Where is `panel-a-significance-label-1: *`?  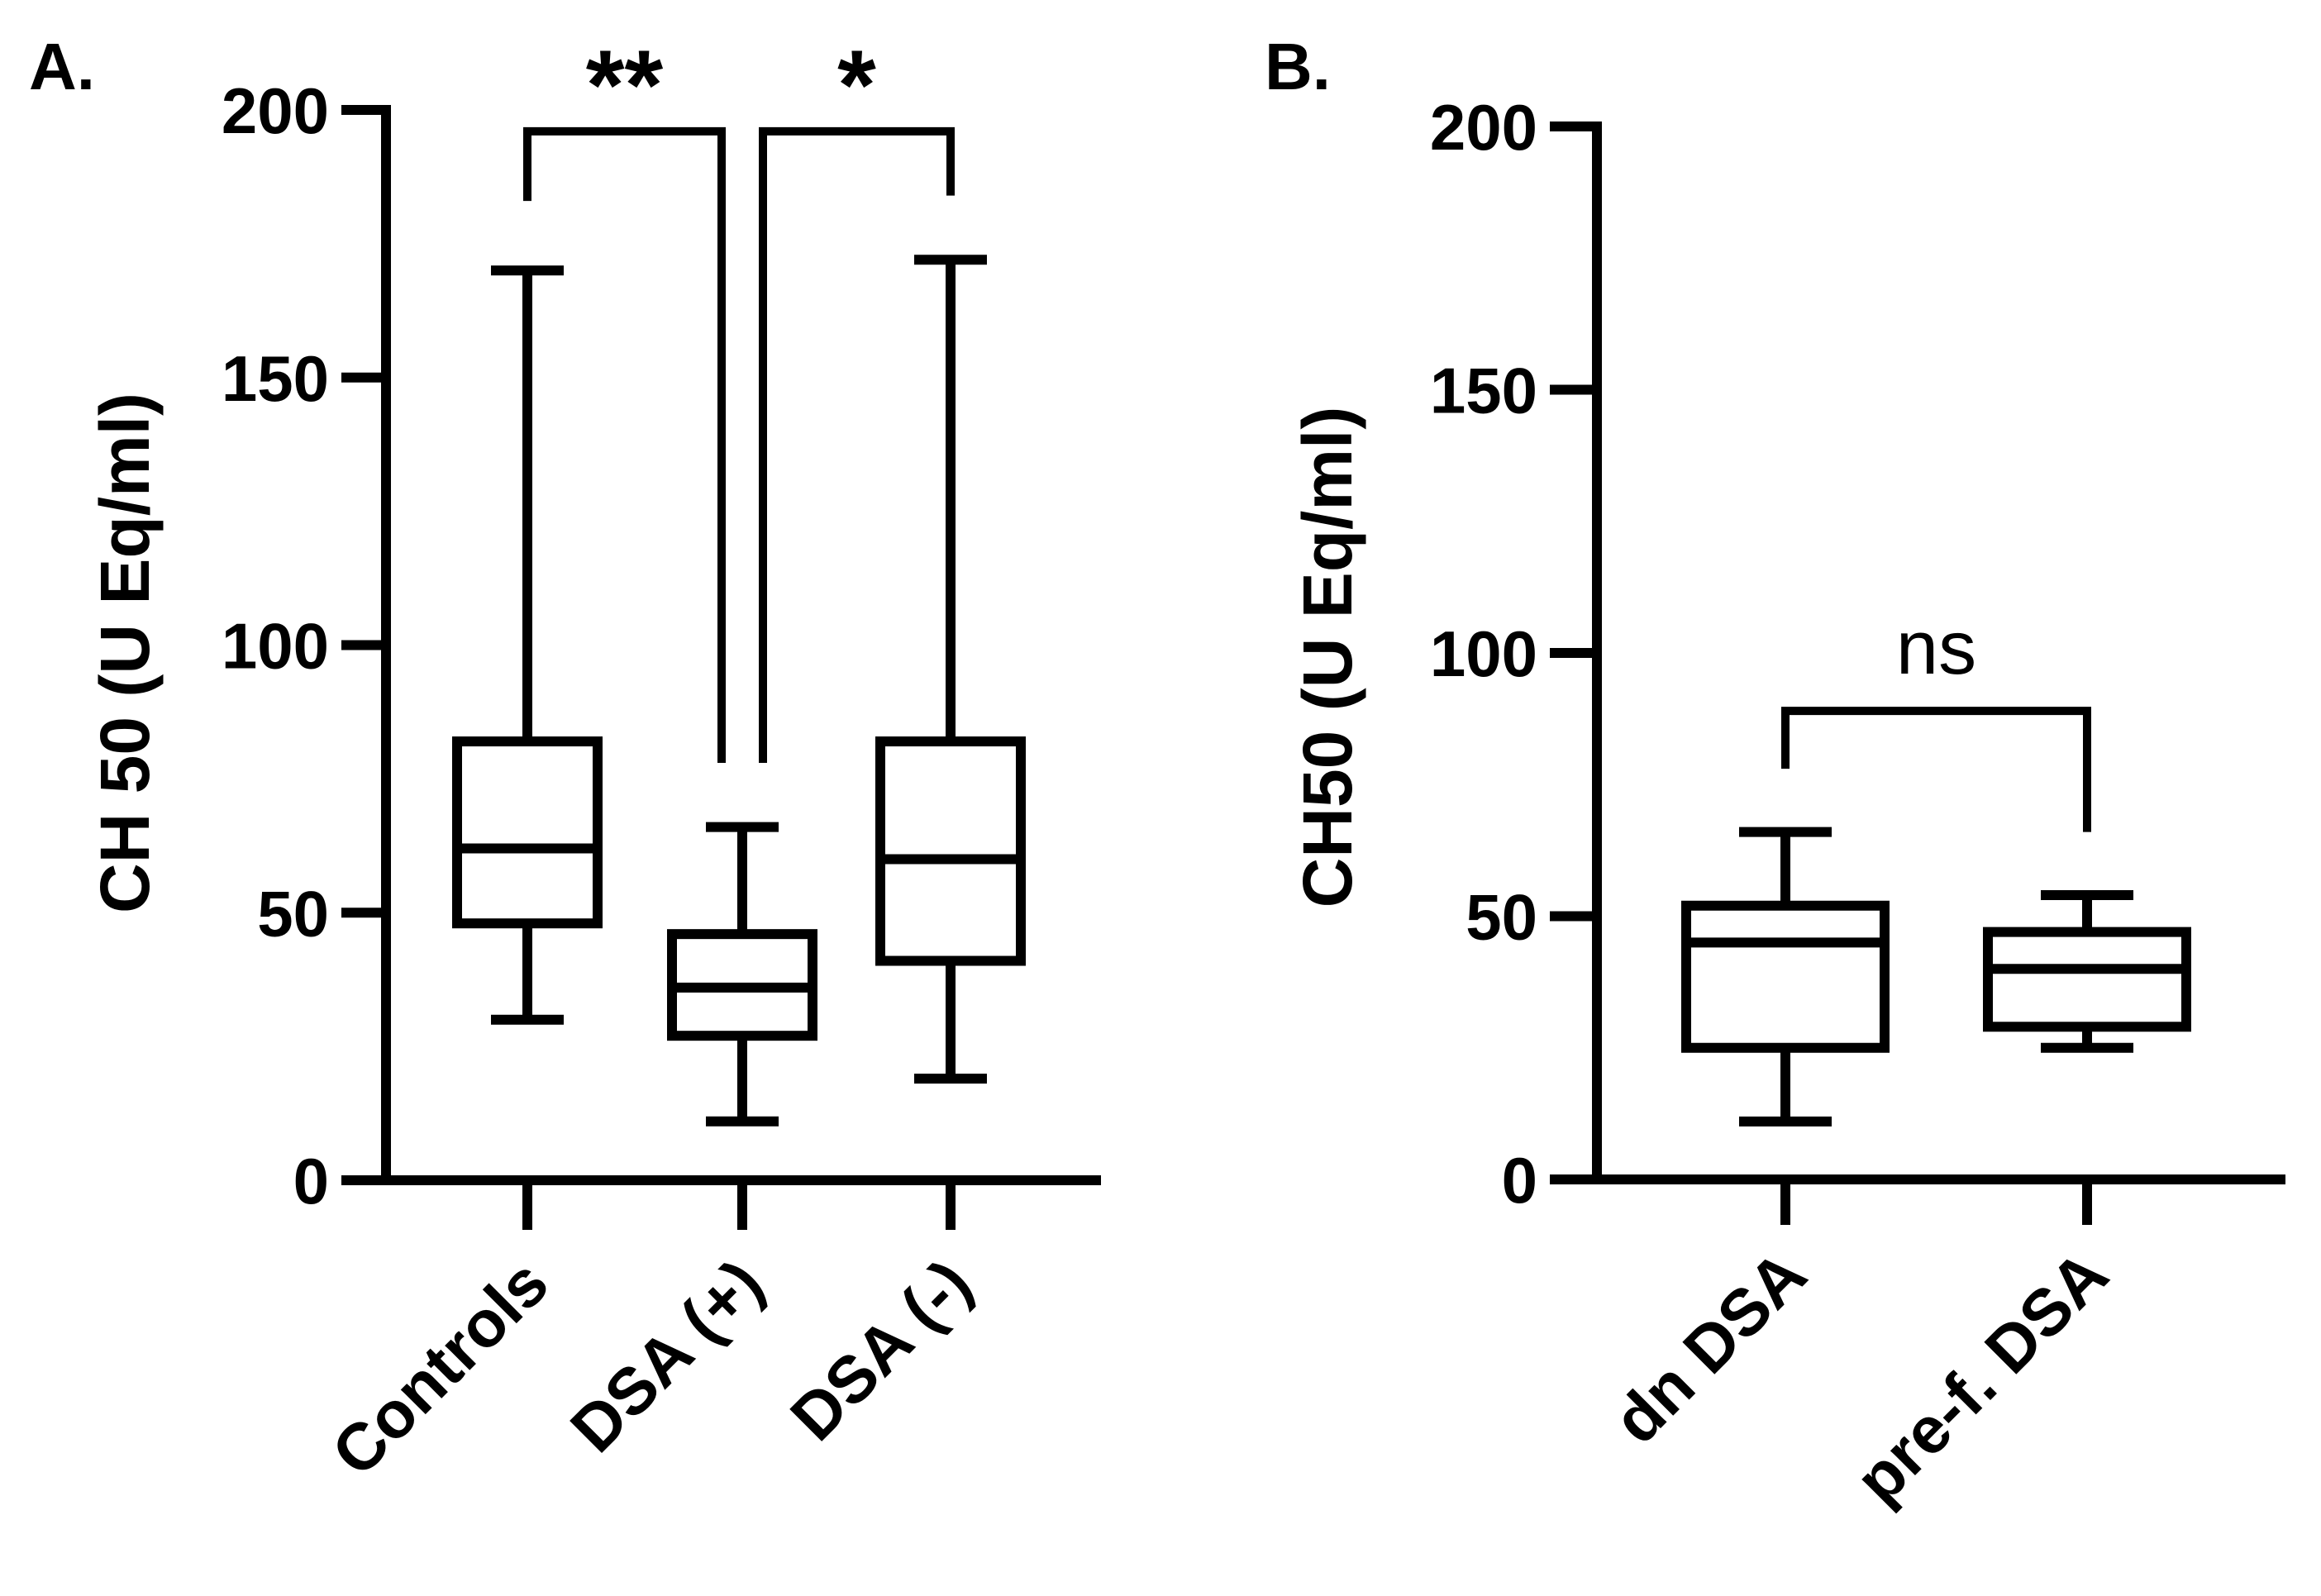
panel-a-significance-label-1: * is located at coordinates (856, 85).